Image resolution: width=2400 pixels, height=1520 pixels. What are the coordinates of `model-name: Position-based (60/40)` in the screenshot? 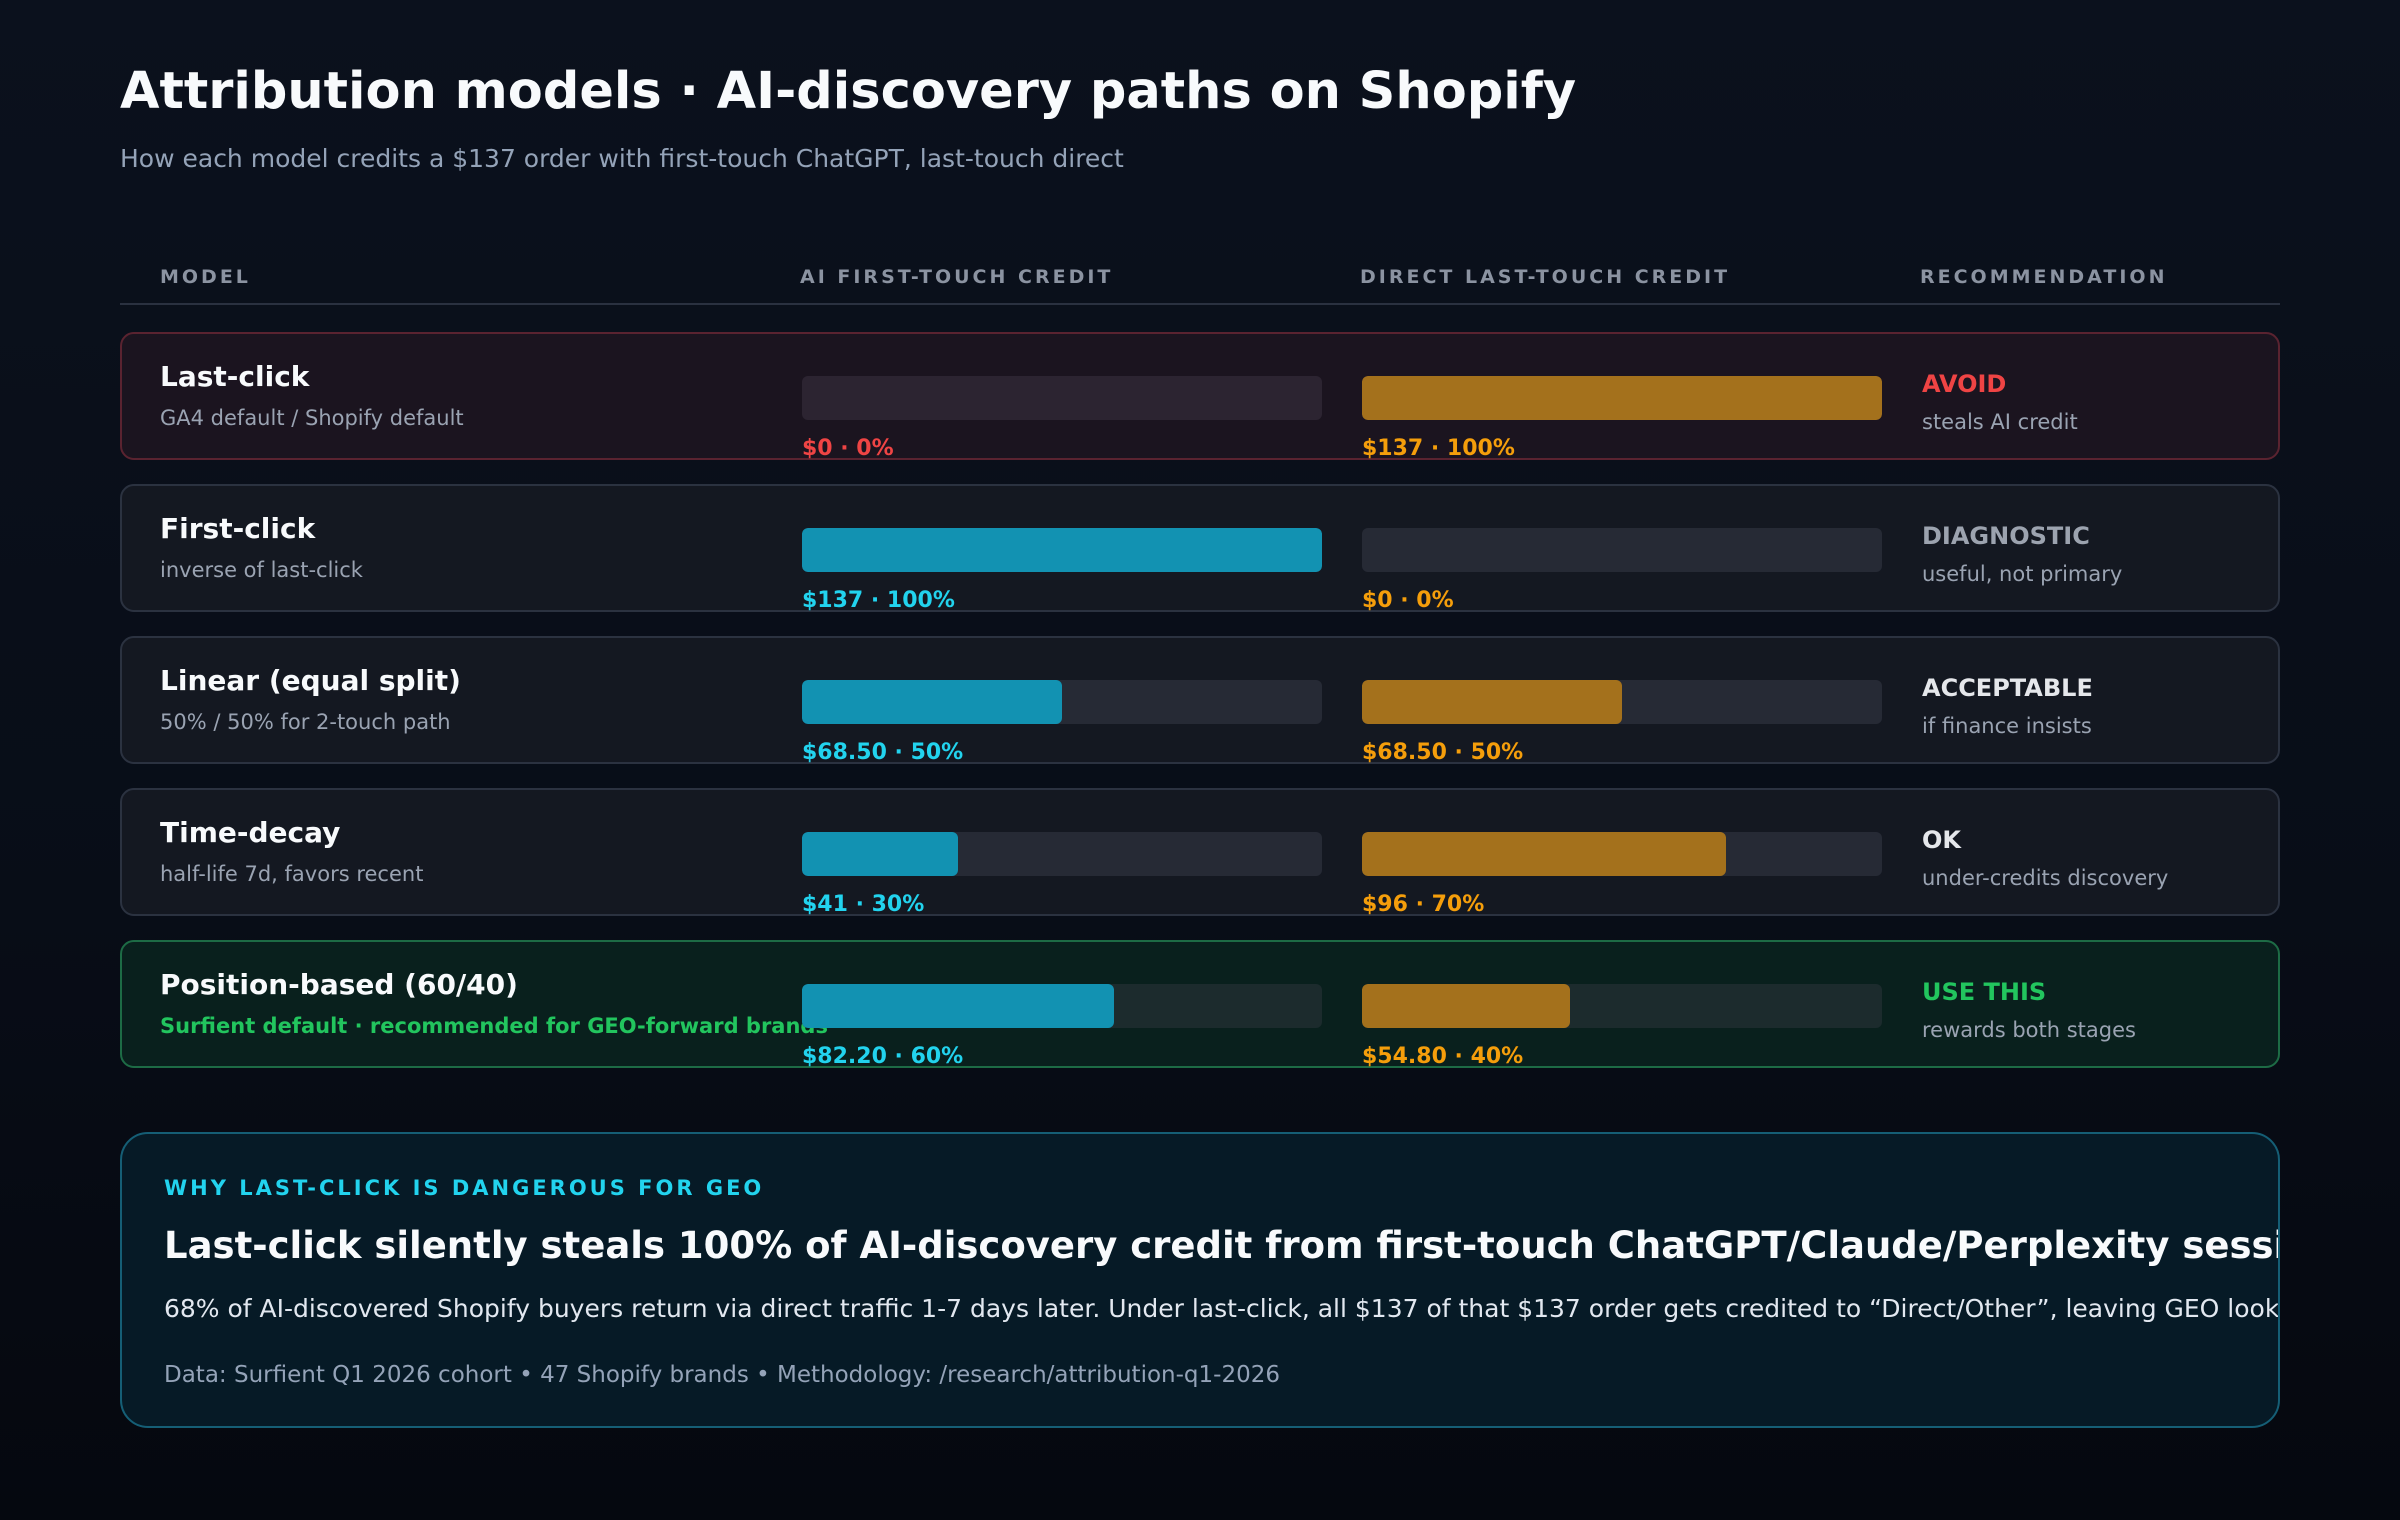 It's located at (339, 984).